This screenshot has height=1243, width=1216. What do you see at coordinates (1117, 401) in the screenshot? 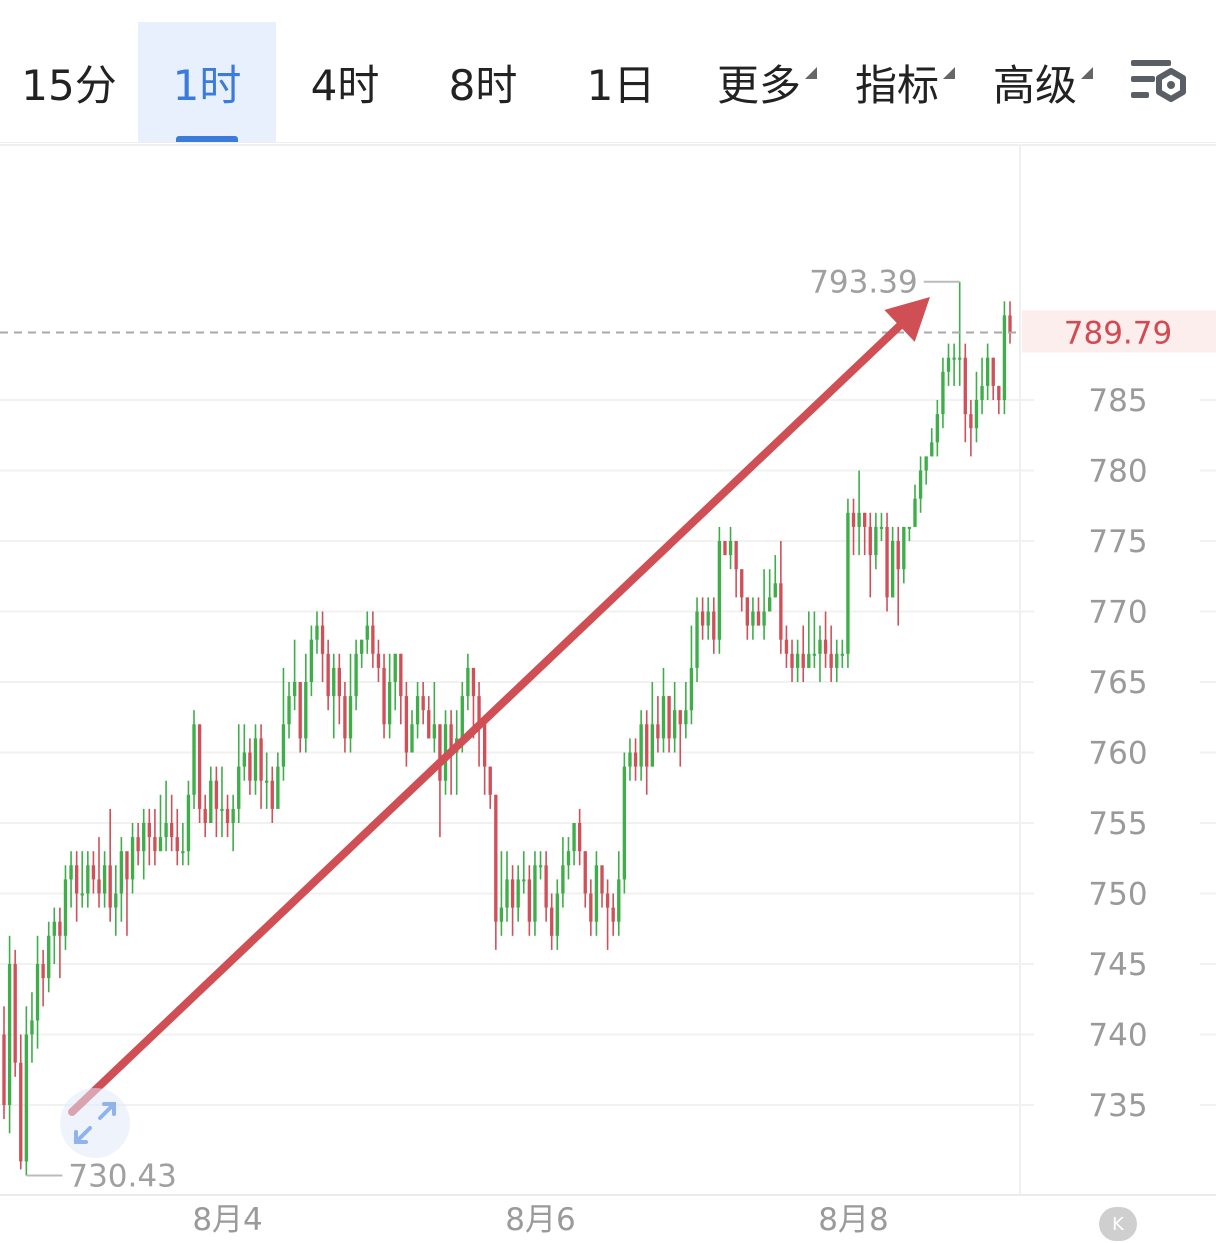
I see `y-tick-label: 785` at bounding box center [1117, 401].